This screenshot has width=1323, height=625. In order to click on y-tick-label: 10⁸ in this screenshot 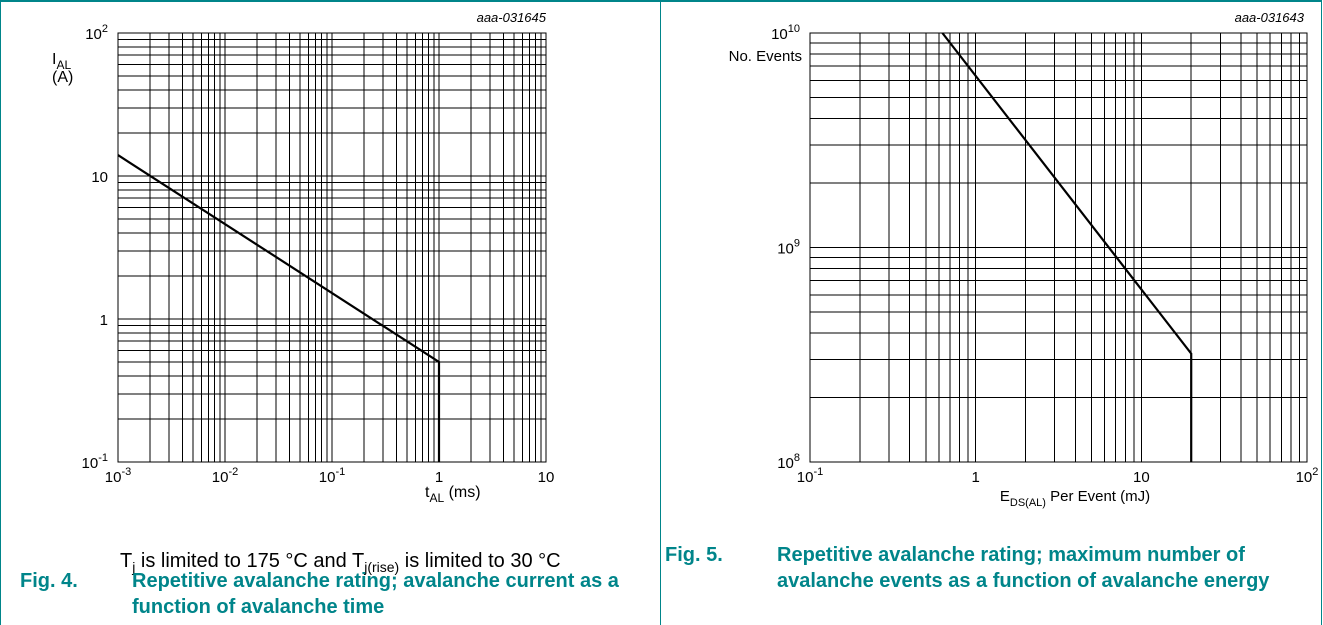, I will do `click(788, 462)`.